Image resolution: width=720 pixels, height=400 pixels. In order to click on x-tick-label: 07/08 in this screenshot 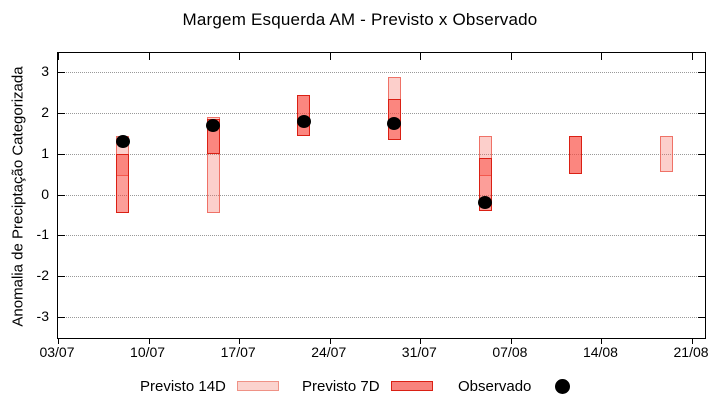, I will do `click(510, 352)`.